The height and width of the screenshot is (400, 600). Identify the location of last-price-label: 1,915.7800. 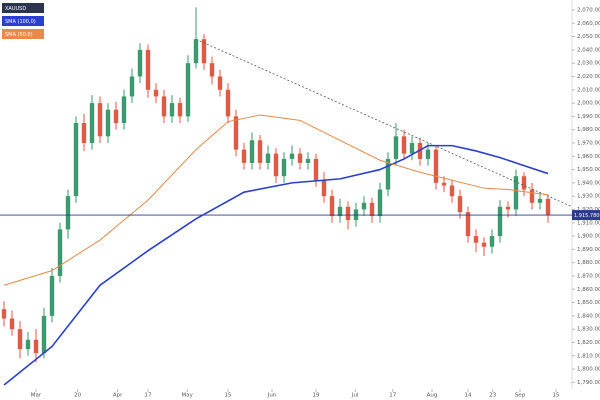
(587, 216).